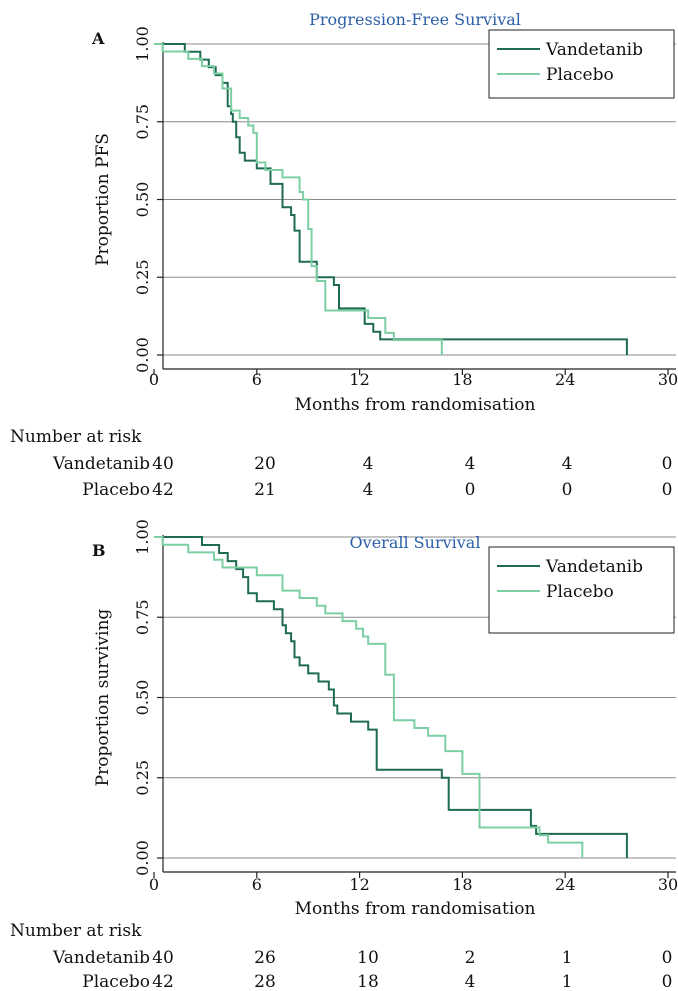 This screenshot has width=678, height=991. What do you see at coordinates (415, 19) in the screenshot?
I see `chart-title: Progression-Free Survival` at bounding box center [415, 19].